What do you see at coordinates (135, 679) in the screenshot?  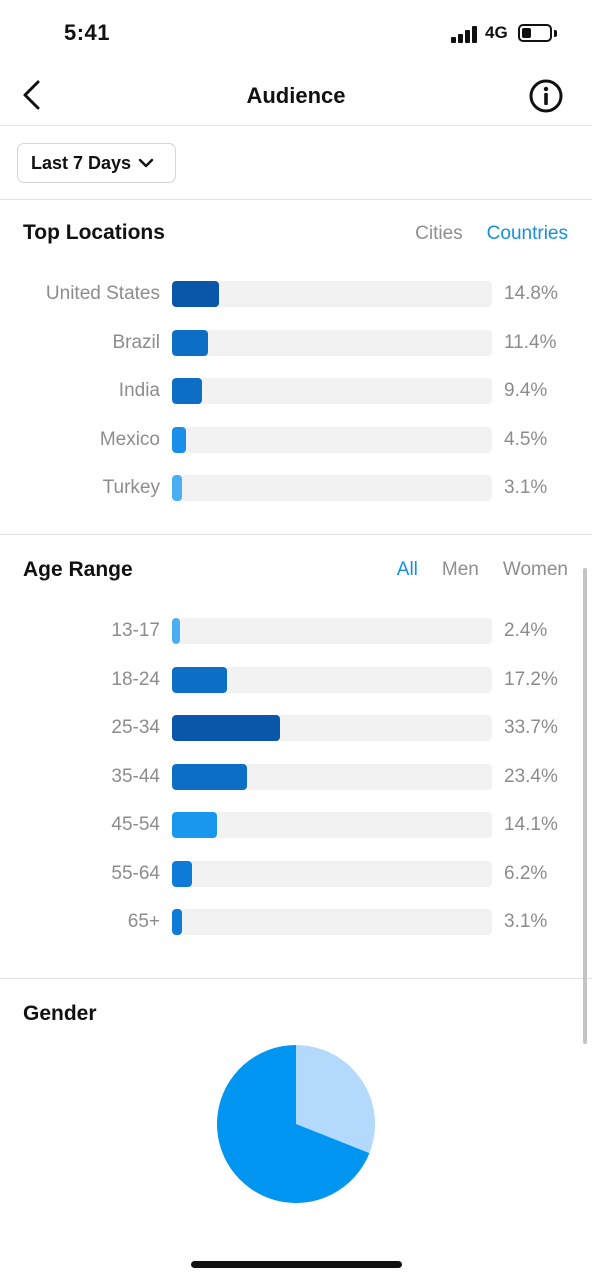 I see `age-label: 18-24` at bounding box center [135, 679].